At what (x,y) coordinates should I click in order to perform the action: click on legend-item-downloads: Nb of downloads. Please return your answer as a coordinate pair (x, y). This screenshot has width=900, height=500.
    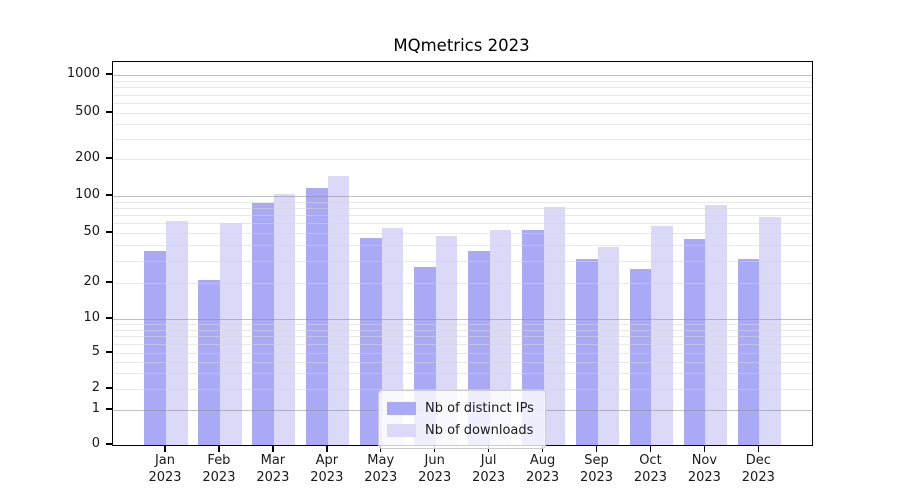
    Looking at the image, I should click on (461, 430).